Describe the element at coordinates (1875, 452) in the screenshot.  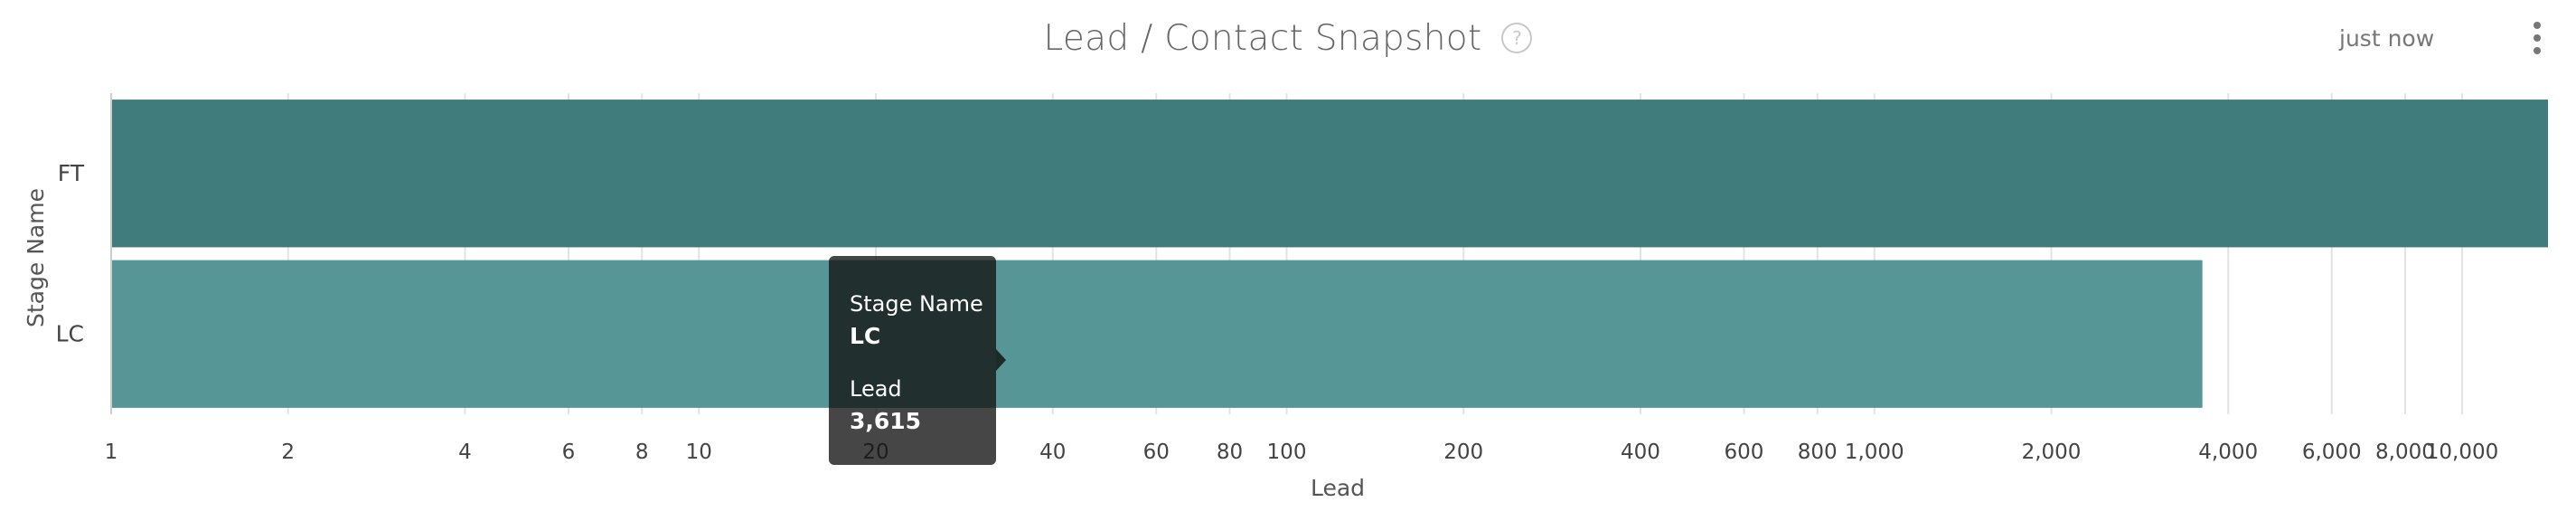
I see `x-tick-label: 1,000` at that location.